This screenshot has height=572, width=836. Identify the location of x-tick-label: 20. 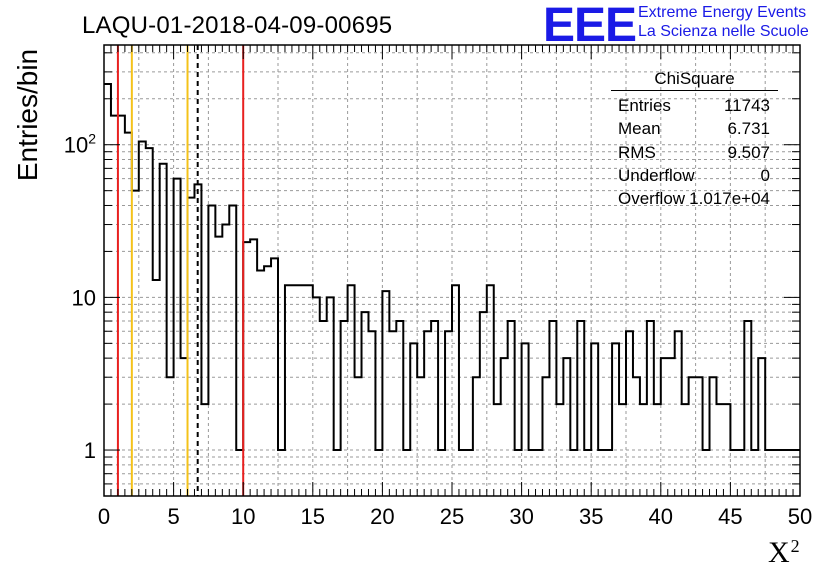
(382, 516).